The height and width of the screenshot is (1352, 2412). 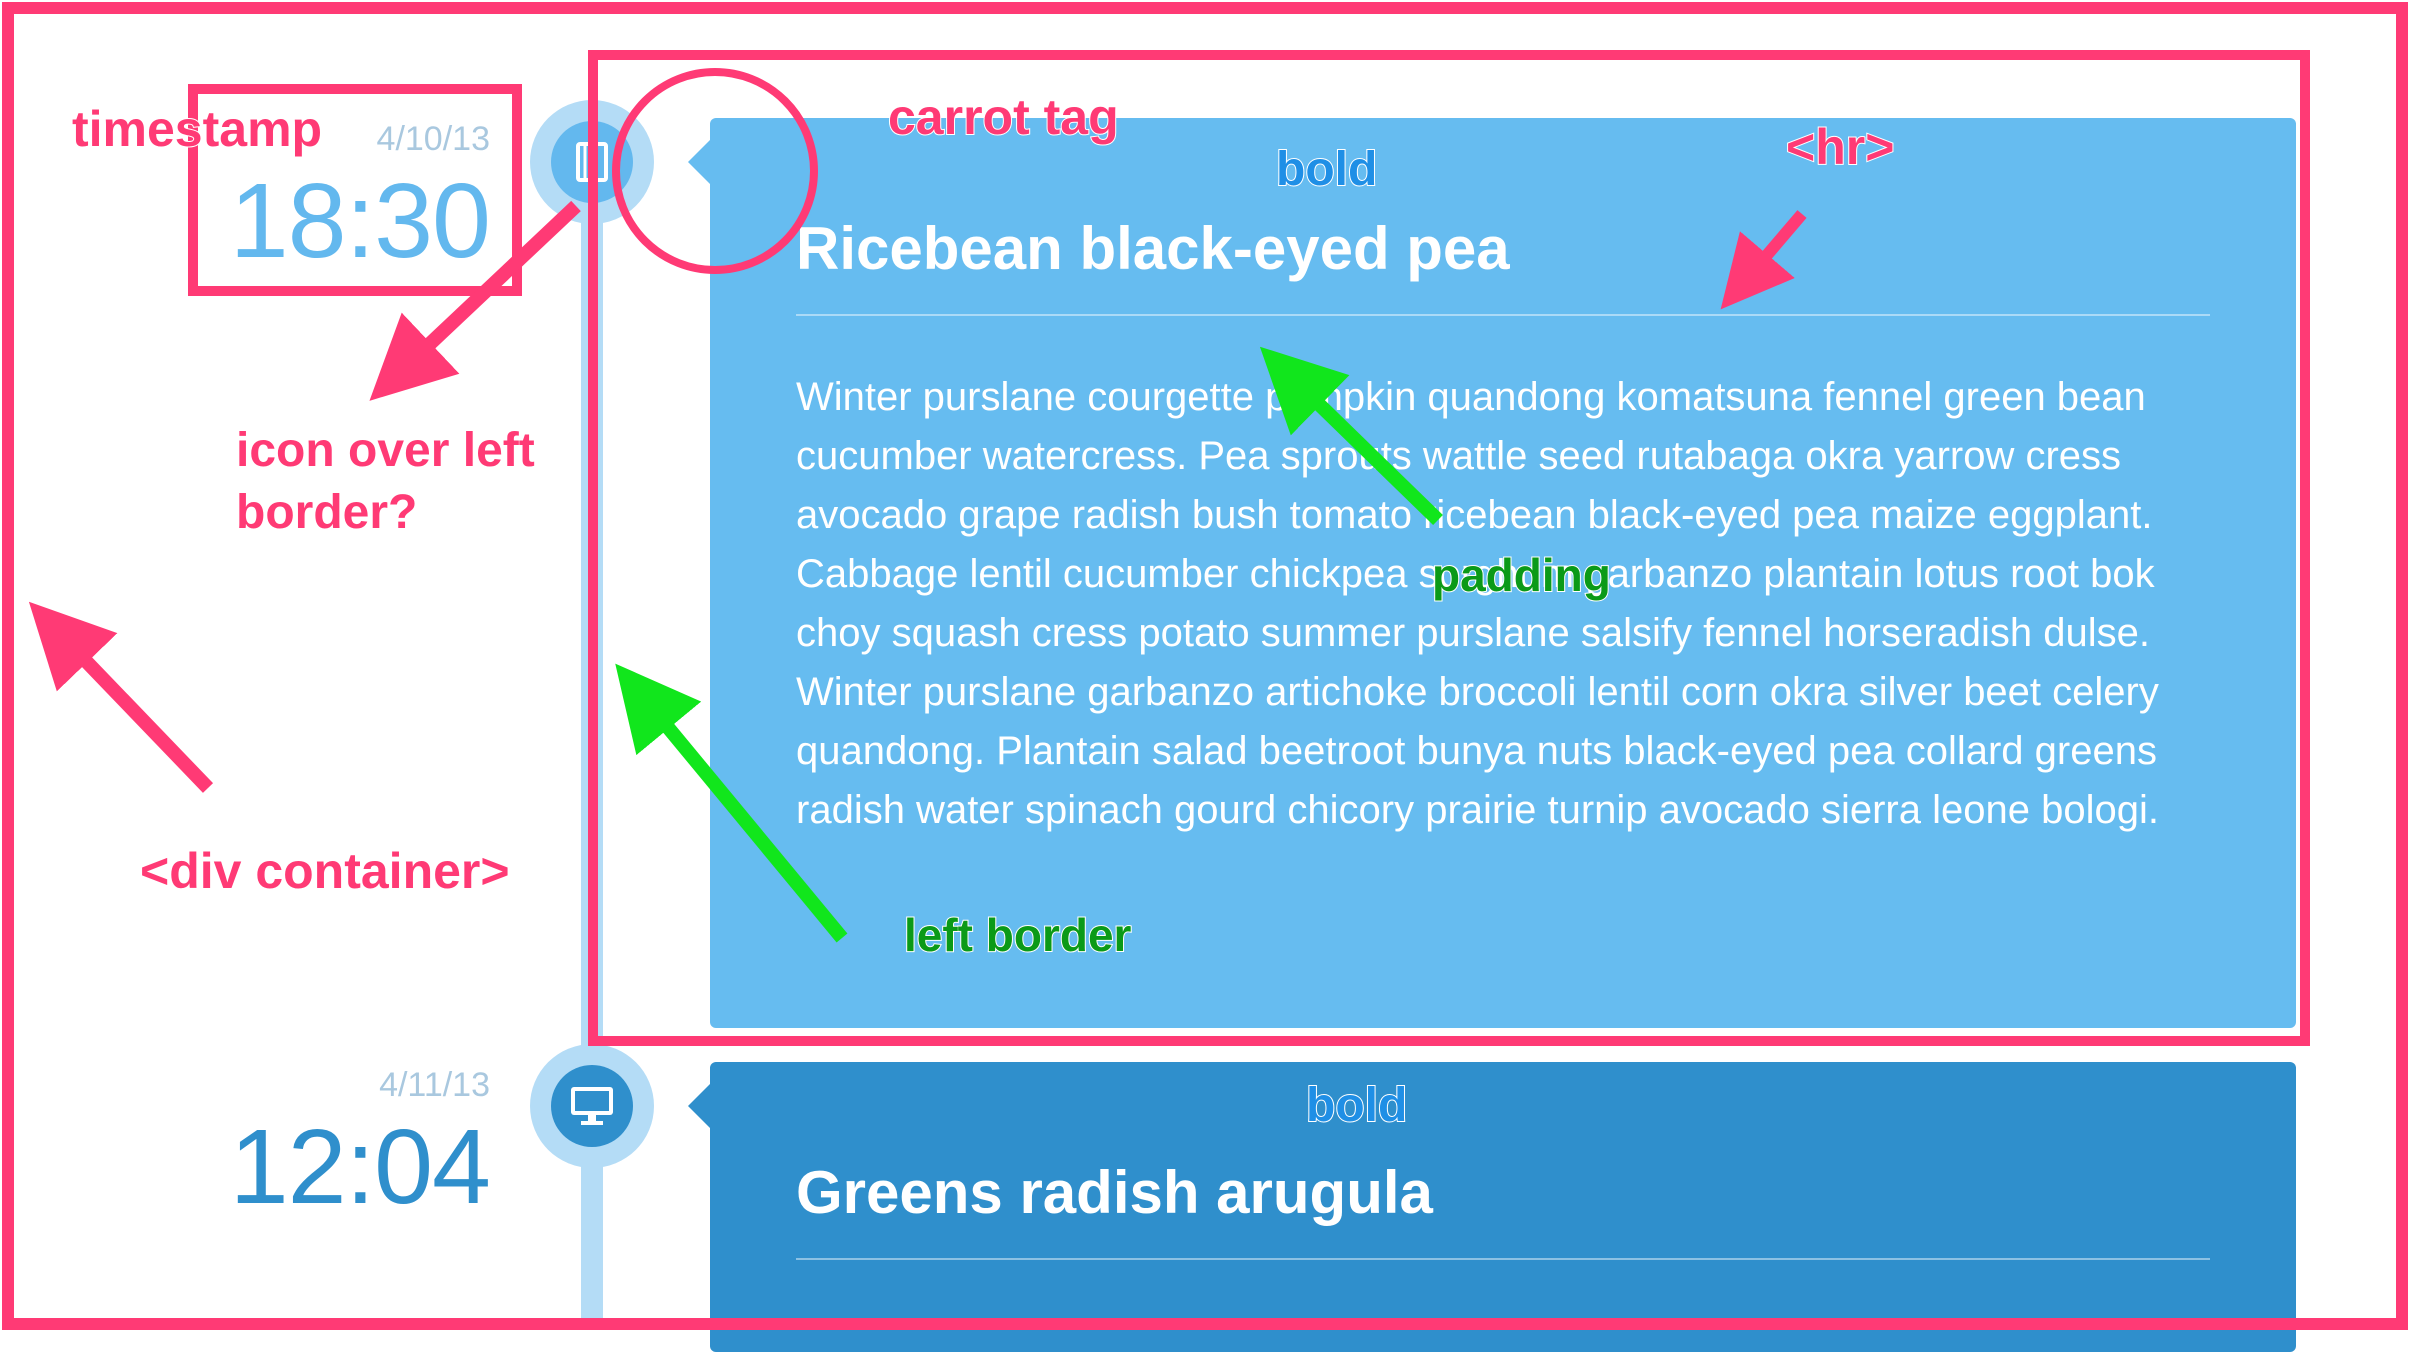 I want to click on label-div-container: <div container>, so click(x=325, y=871).